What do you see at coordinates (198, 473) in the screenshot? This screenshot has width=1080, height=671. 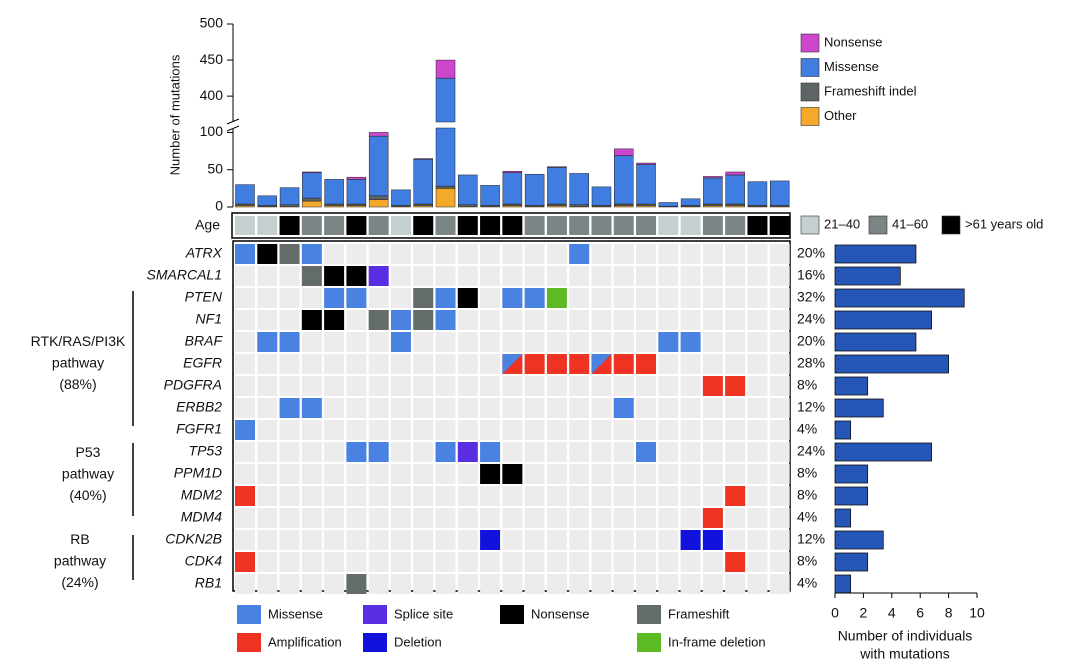 I see `gene-label: PPM1D` at bounding box center [198, 473].